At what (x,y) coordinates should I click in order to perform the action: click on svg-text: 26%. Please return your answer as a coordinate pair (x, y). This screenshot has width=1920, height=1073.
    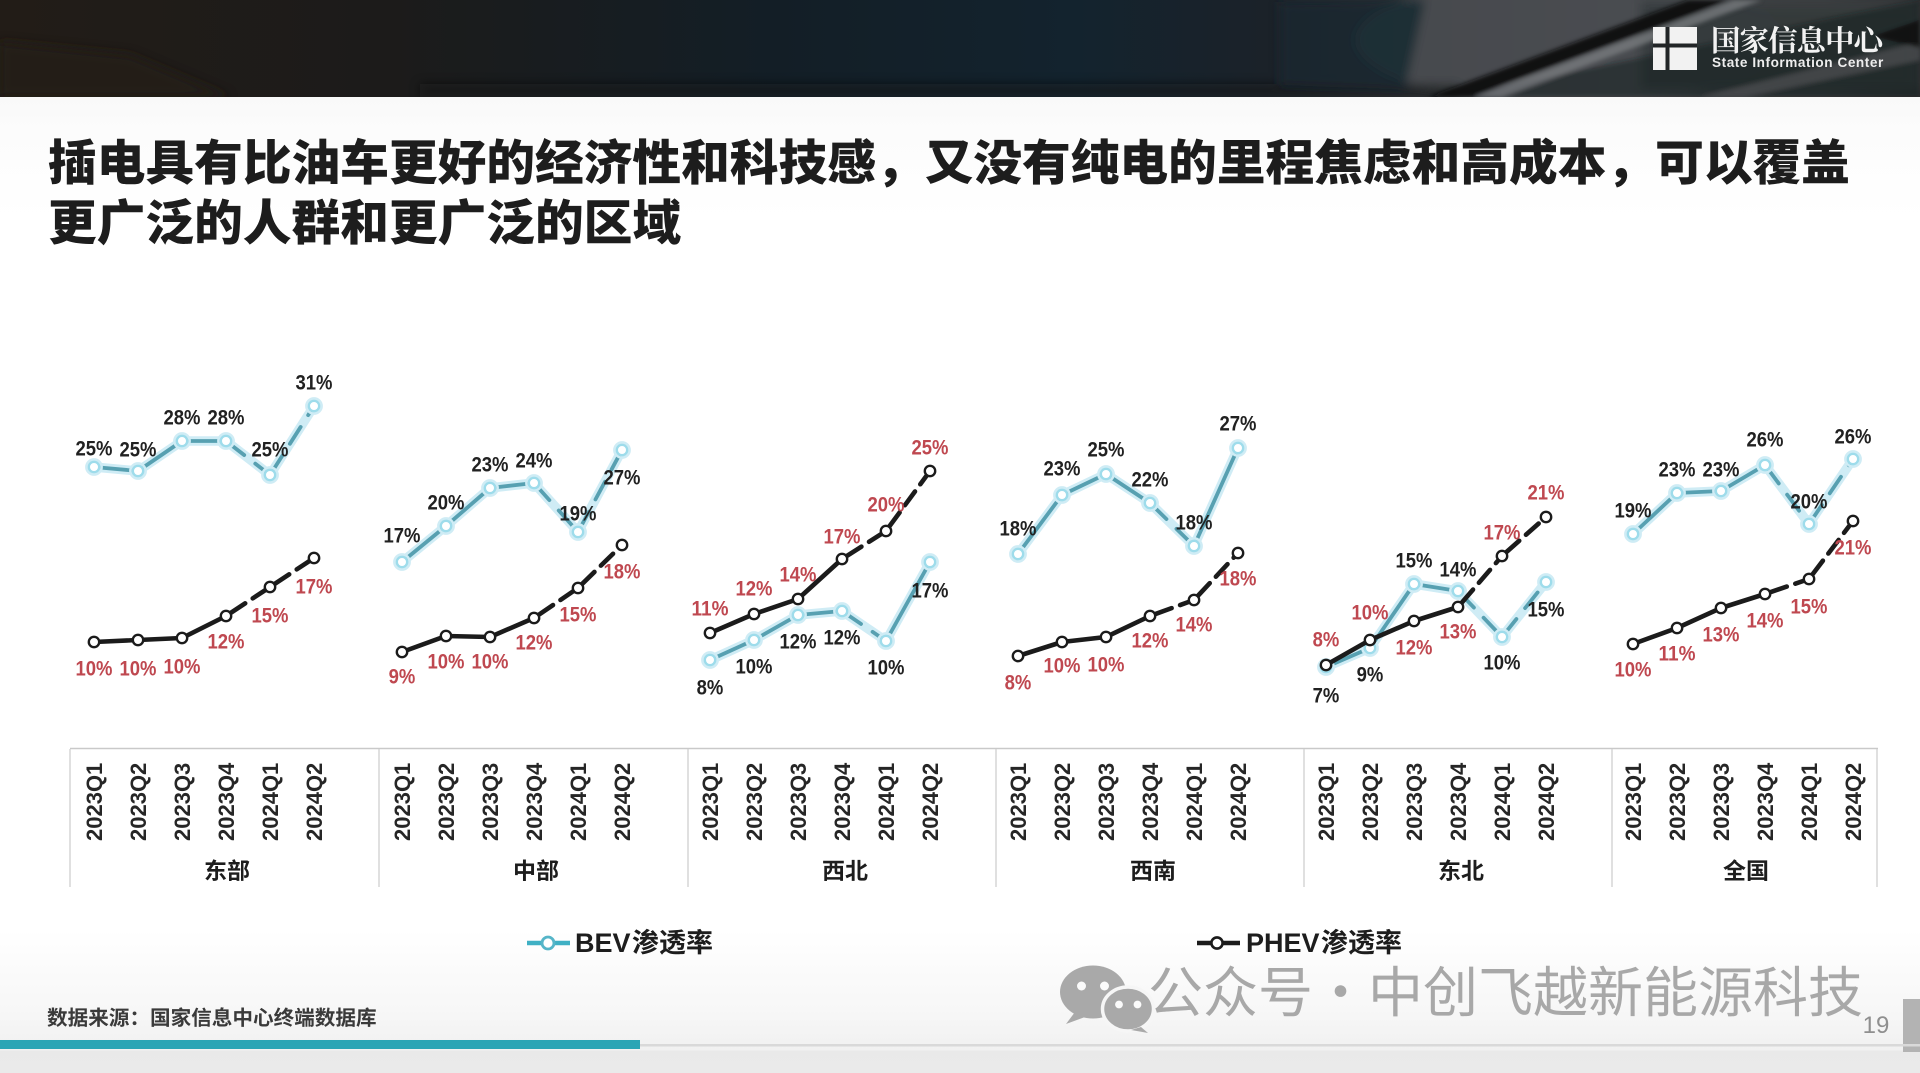
    Looking at the image, I should click on (1853, 437).